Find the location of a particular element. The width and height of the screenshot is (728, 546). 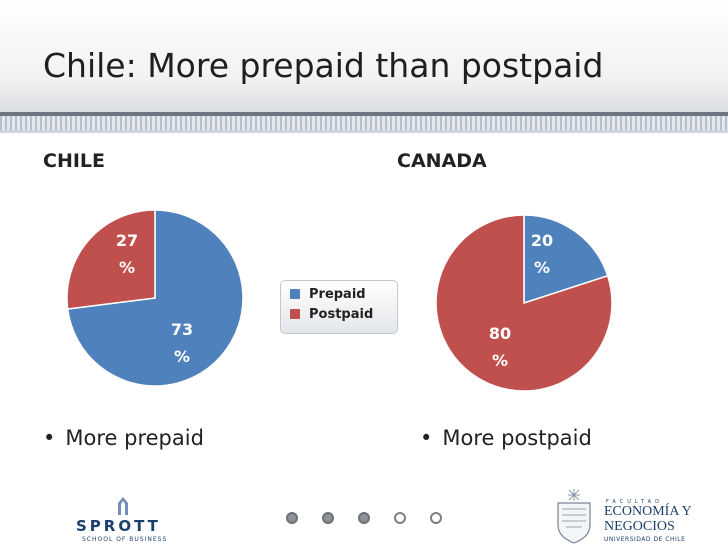

sprott-wordmark: SPROTT is located at coordinates (118, 526).